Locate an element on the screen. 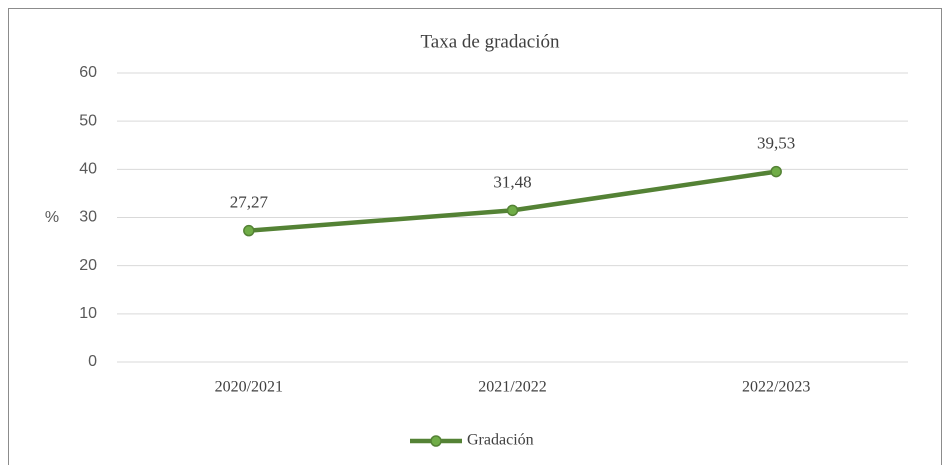  chart-title: Taxa de gradación is located at coordinates (490, 41).